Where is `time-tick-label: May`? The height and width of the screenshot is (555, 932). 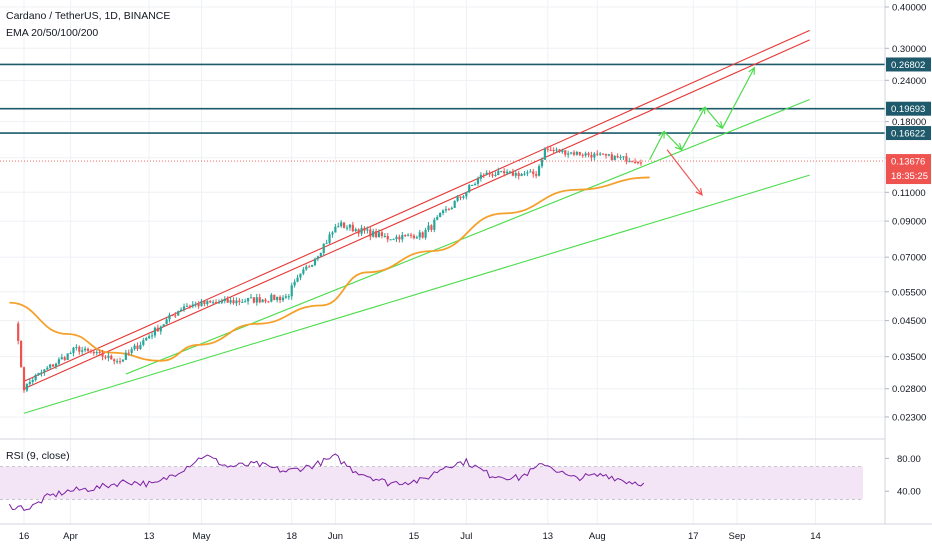 time-tick-label: May is located at coordinates (202, 536).